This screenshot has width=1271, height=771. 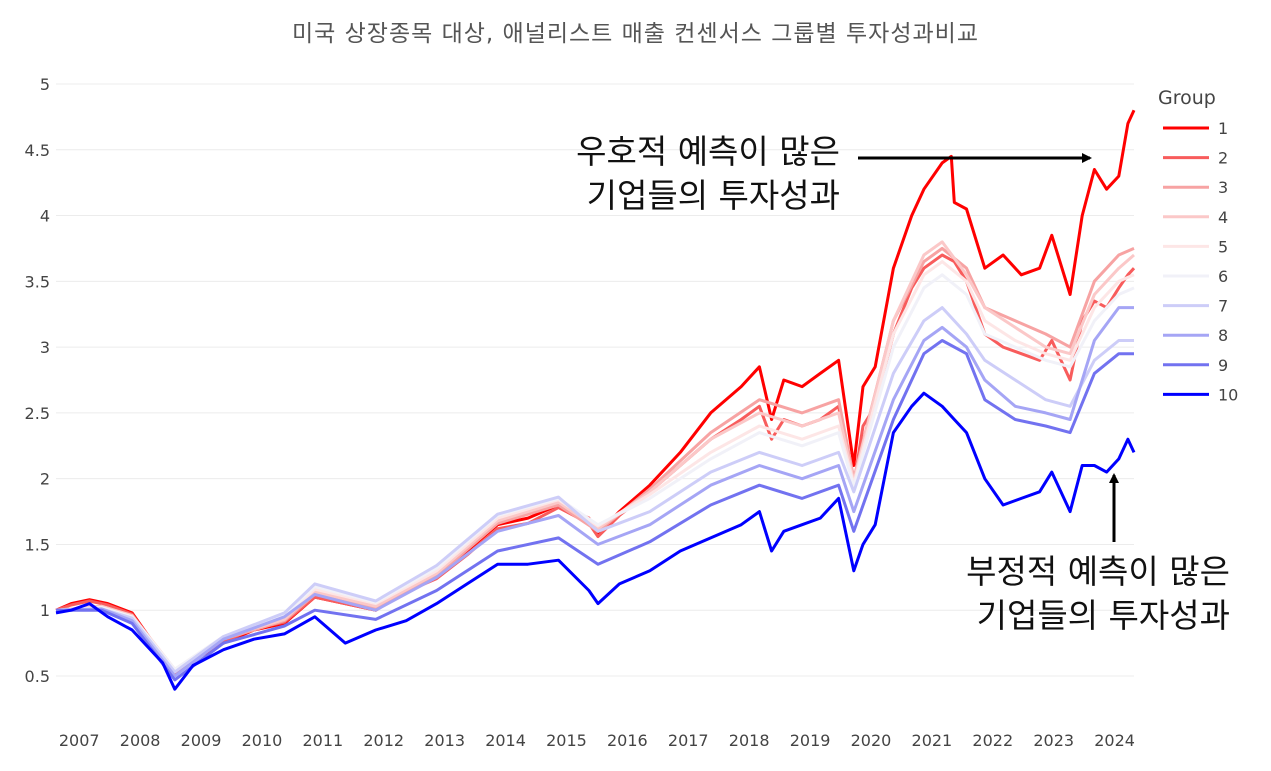 I want to click on y-tick-label: 1, so click(x=45, y=610).